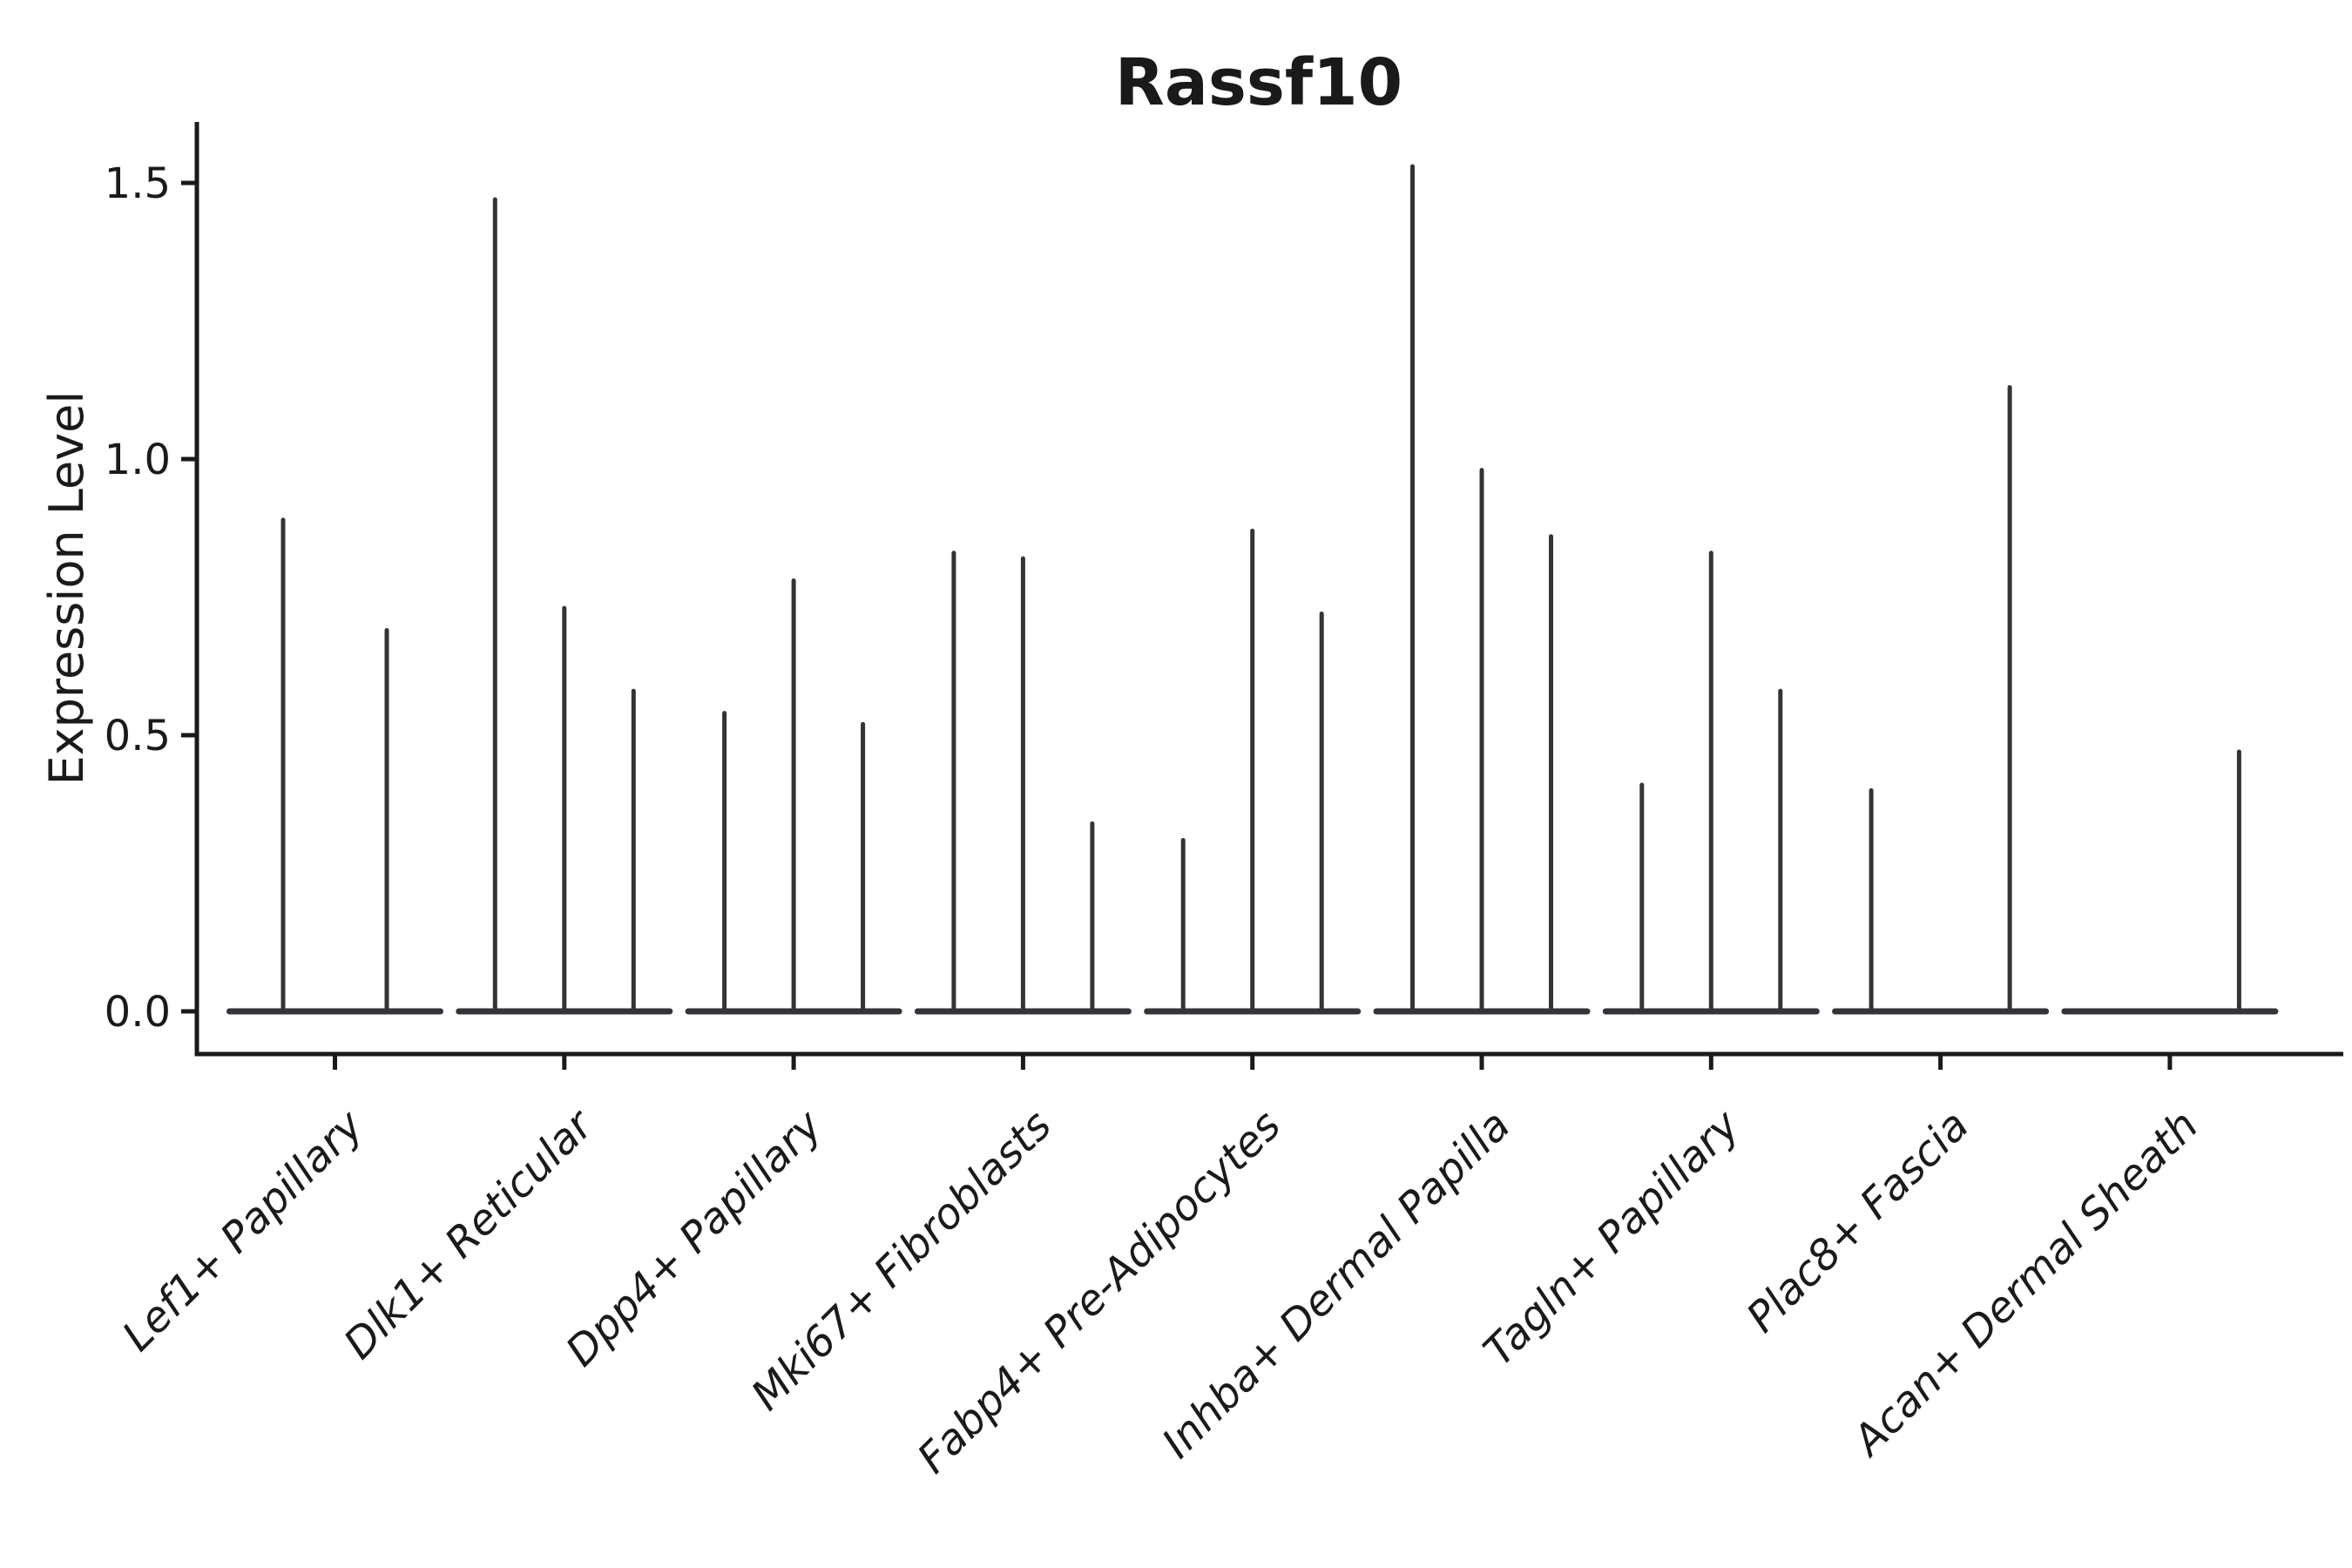  Describe the element at coordinates (138, 460) in the screenshot. I see `y-tick-label: 1.0` at that location.